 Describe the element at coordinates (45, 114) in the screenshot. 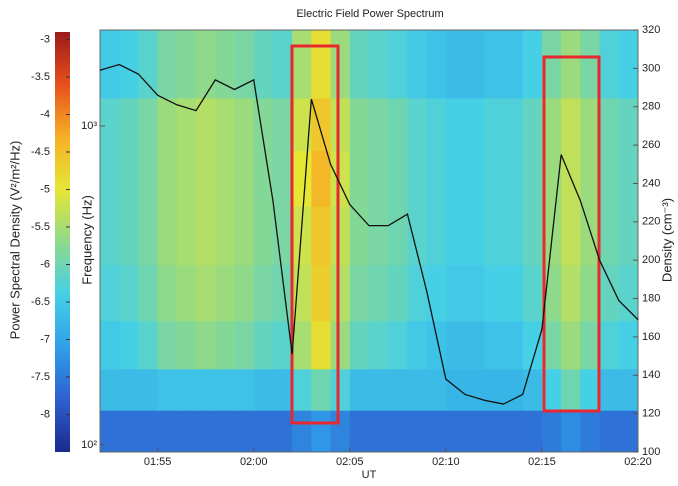

I see `colorbar-tick-label: -4` at that location.